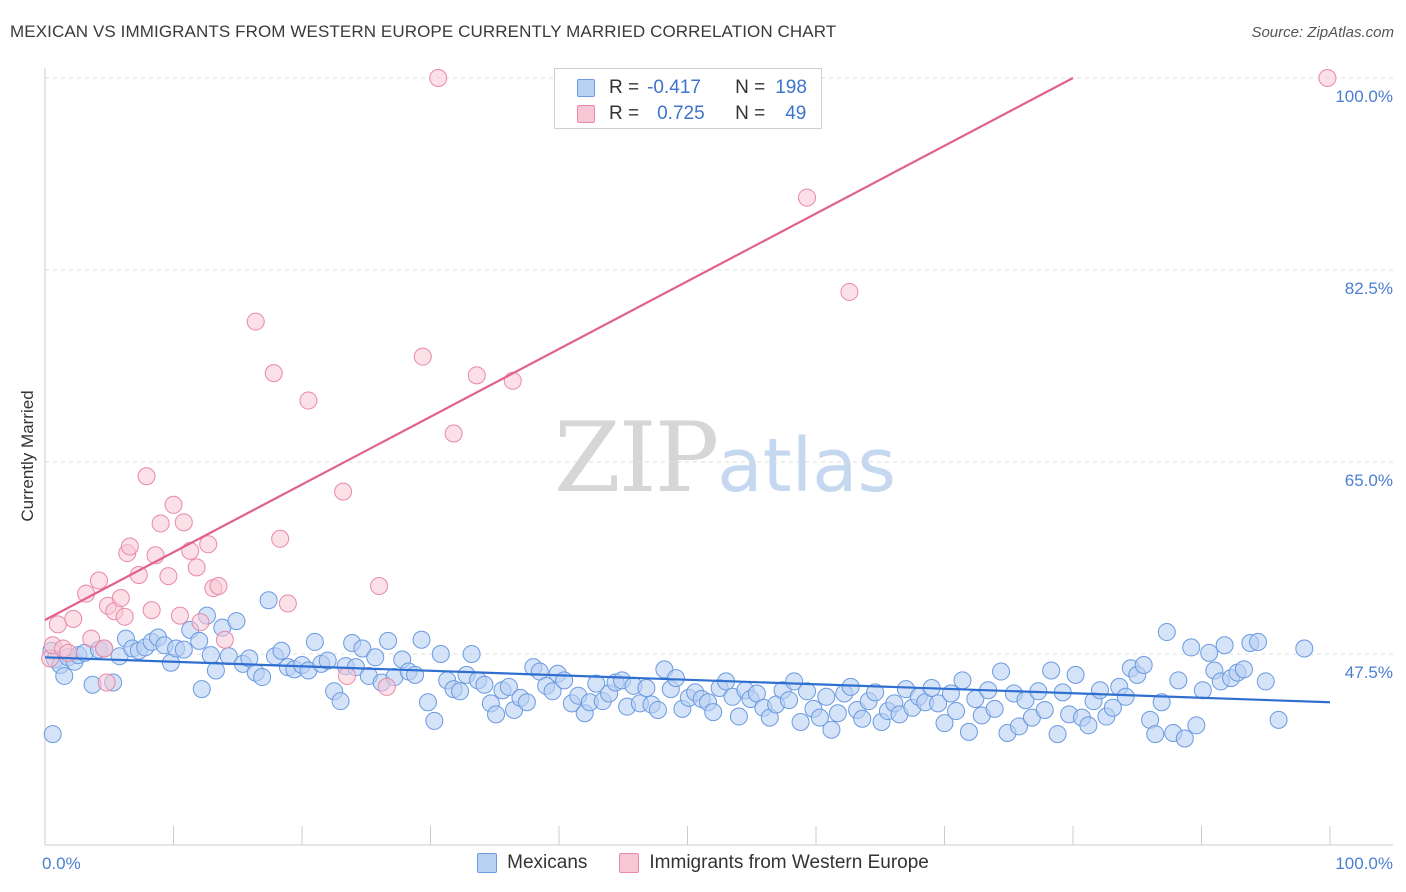  I want to click on y-tick-label: 65.0%, so click(1369, 480).